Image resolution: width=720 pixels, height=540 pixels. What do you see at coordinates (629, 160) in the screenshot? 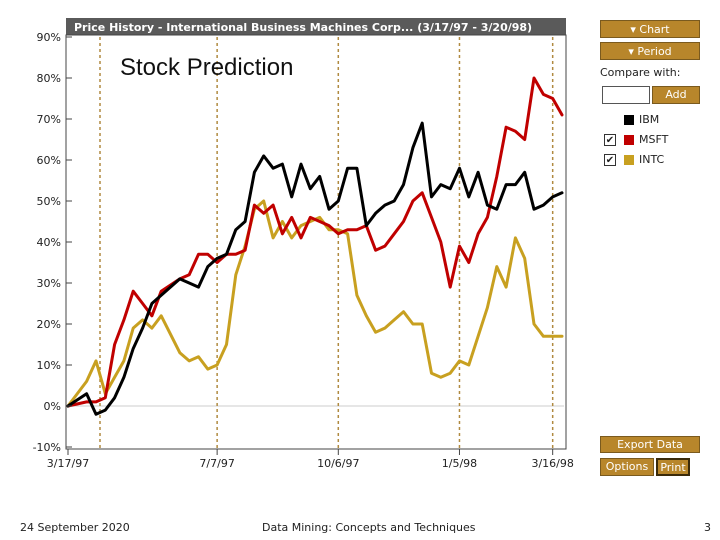
I see `legend-swatch-intc` at bounding box center [629, 160].